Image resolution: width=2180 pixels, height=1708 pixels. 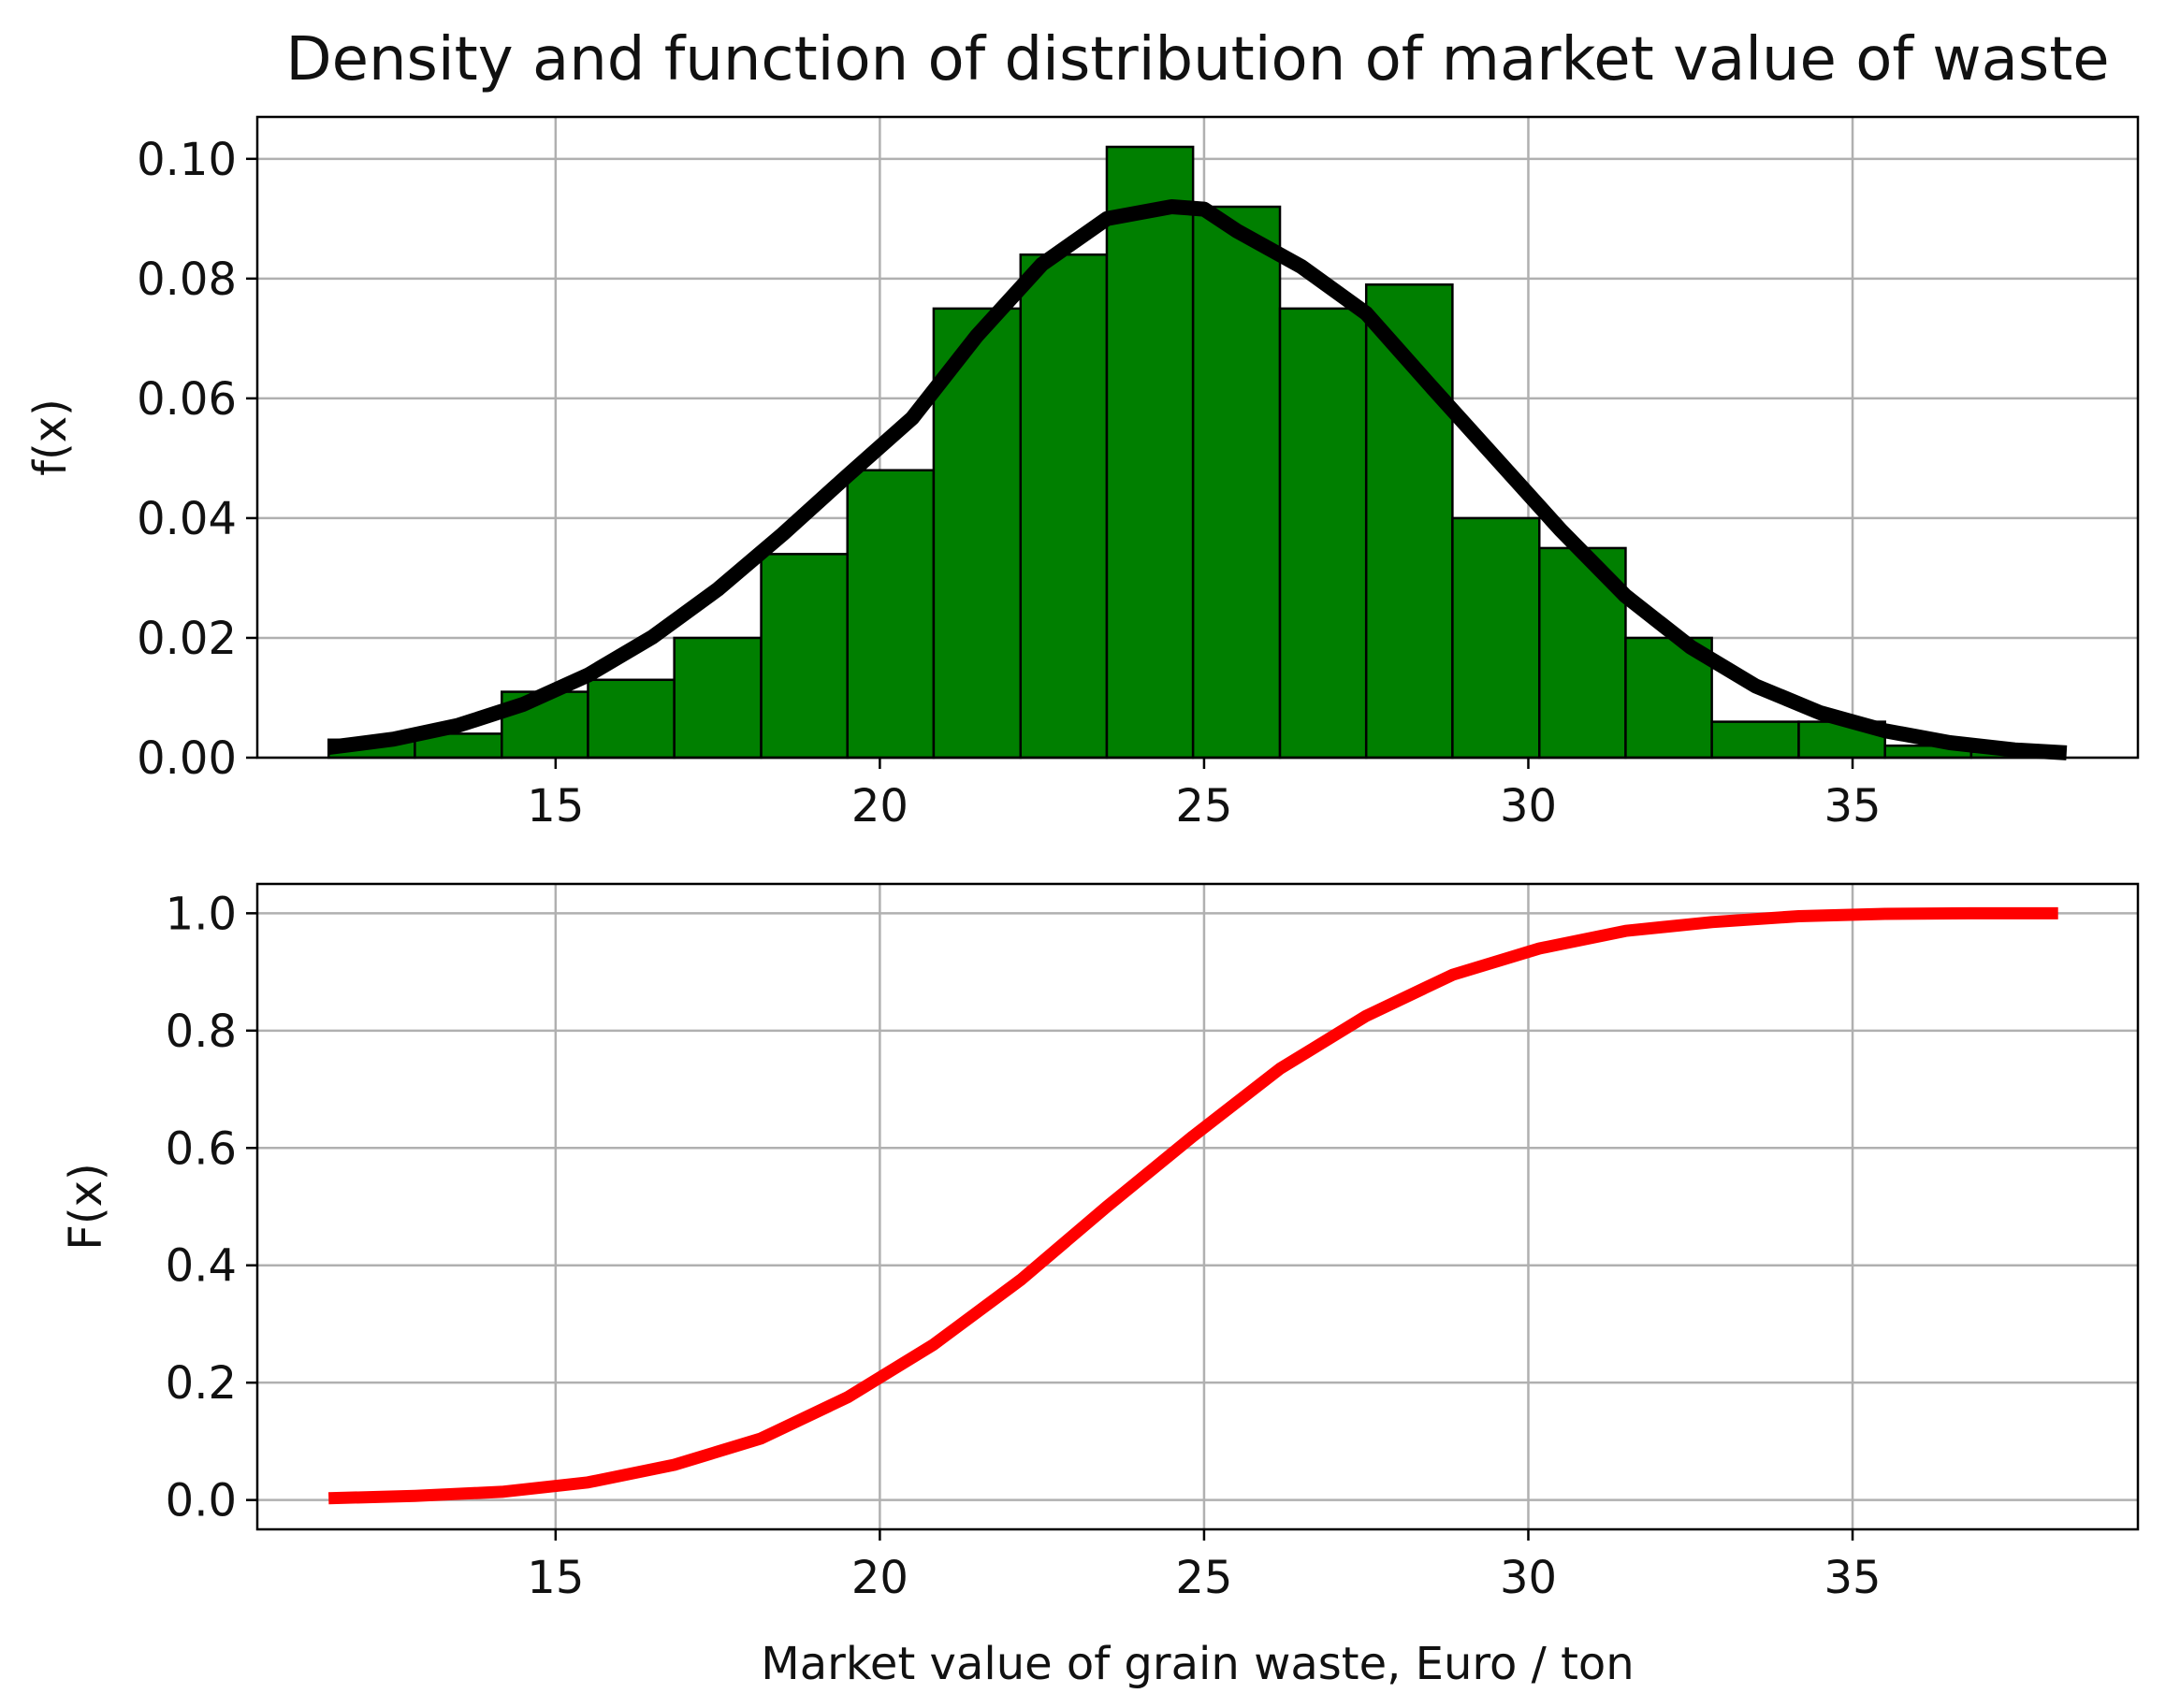 I want to click on distribution-y-tick-label: 0.8, so click(x=201, y=1032).